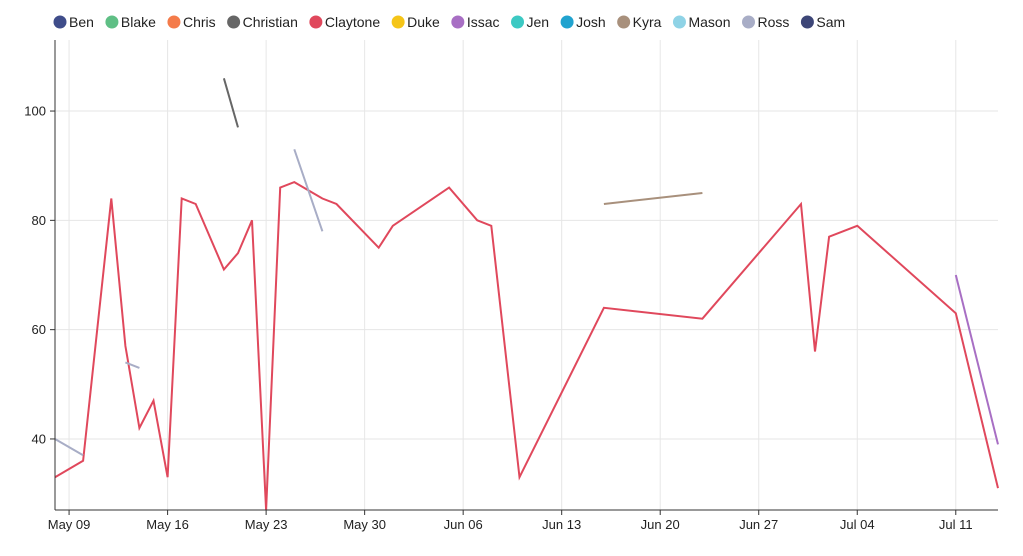  Describe the element at coordinates (174, 22) in the screenshot. I see `legend-swatch-chris` at that location.